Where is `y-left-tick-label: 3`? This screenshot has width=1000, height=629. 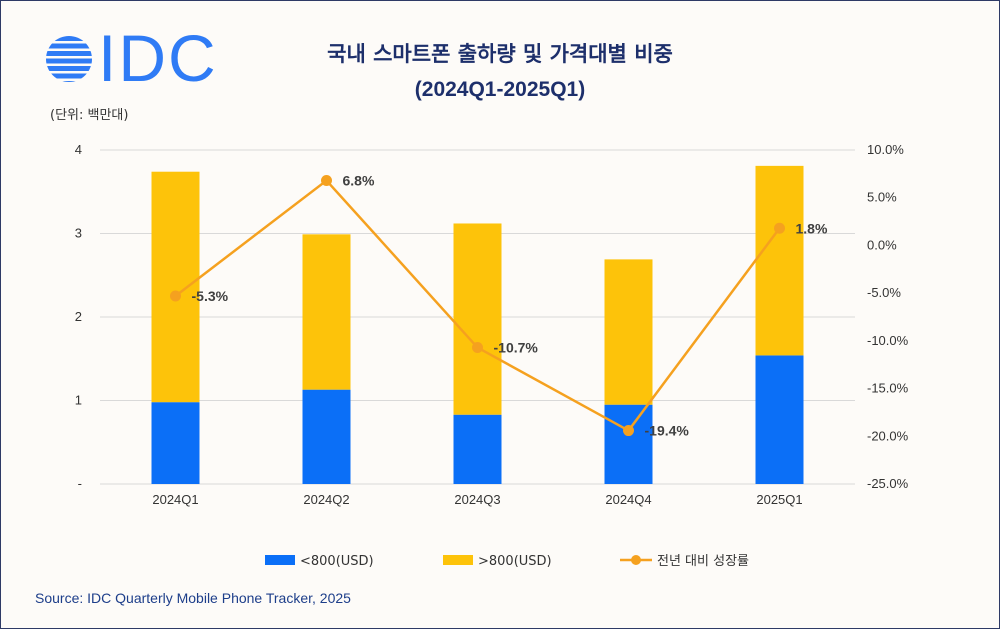 y-left-tick-label: 3 is located at coordinates (78, 233).